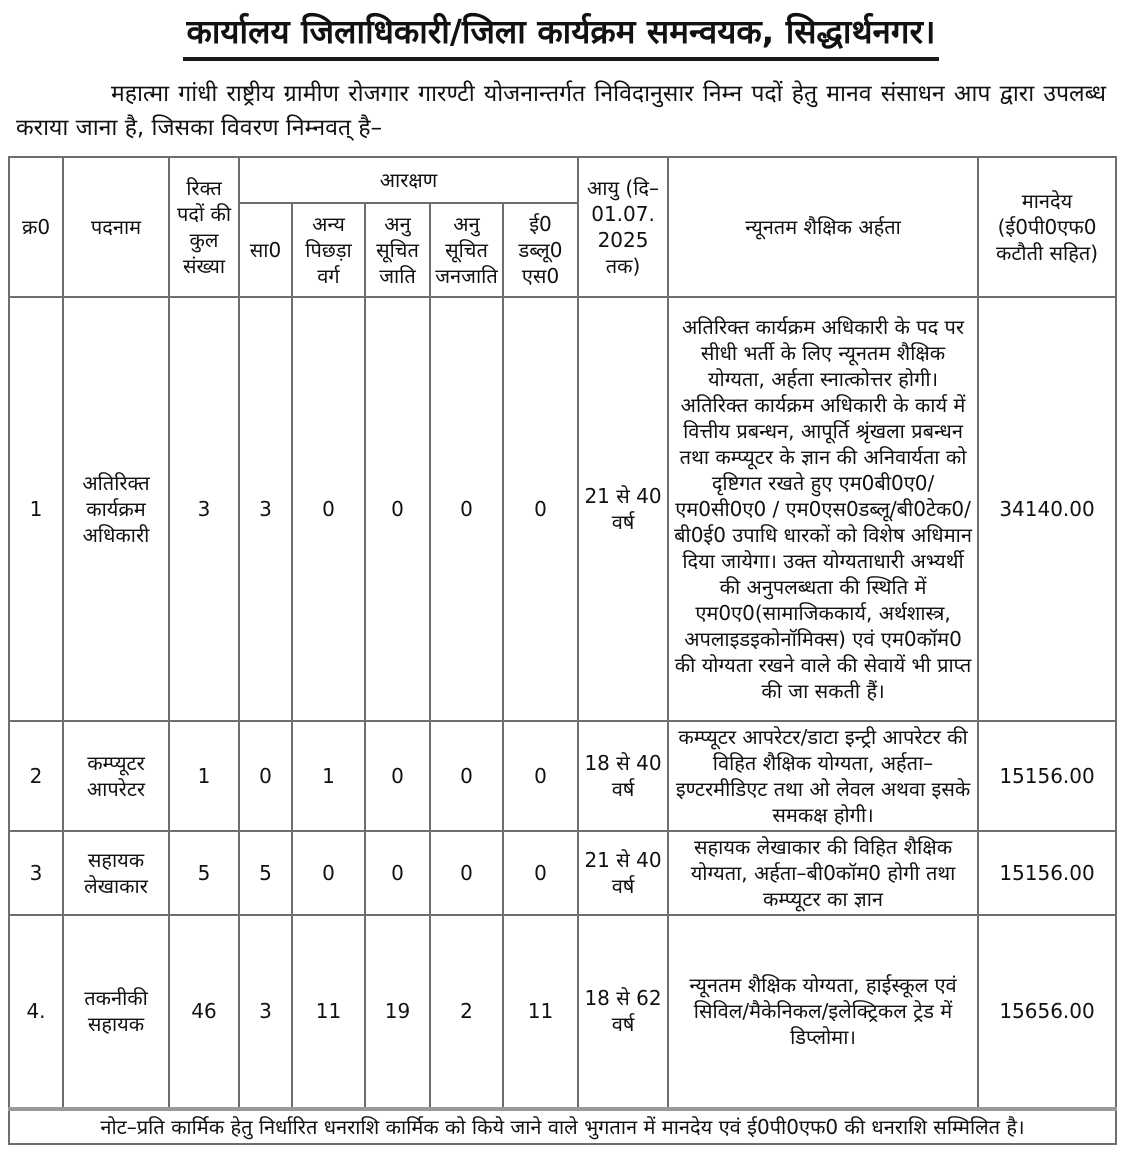  What do you see at coordinates (36, 775) in the screenshot?
I see `row2-serial: 2` at bounding box center [36, 775].